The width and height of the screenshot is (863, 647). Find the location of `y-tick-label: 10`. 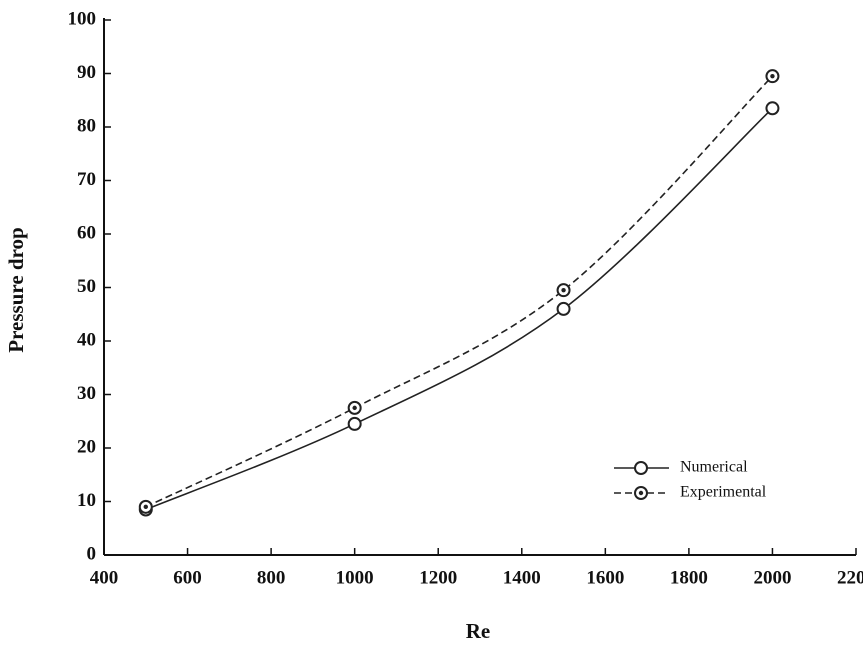

y-tick-label: 10 is located at coordinates (86, 500).